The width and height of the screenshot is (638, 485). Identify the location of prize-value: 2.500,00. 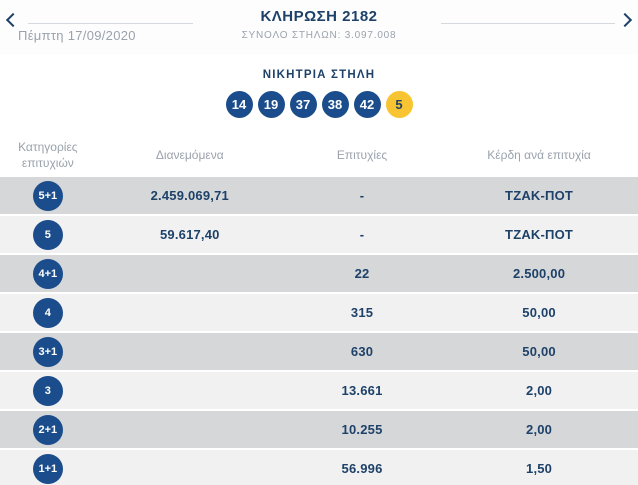
(539, 273).